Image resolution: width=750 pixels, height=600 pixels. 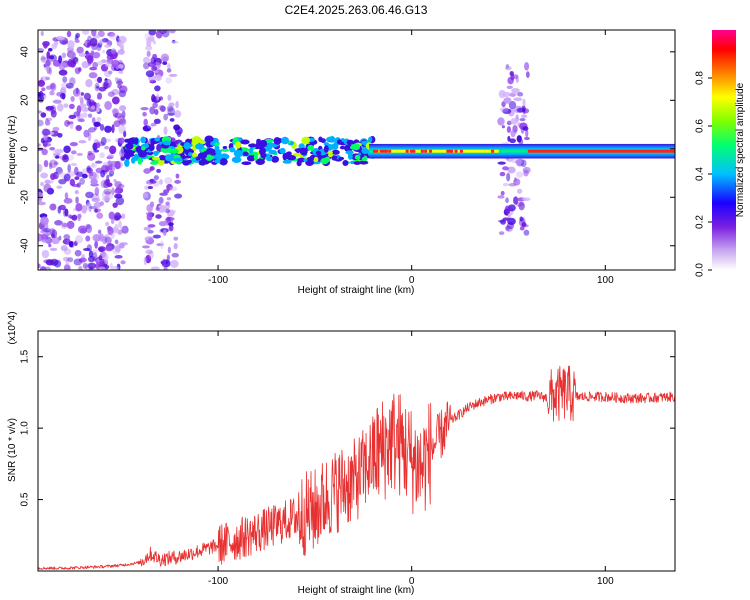 What do you see at coordinates (356, 590) in the screenshot?
I see `snr-x-label: Height of straight line (km)` at bounding box center [356, 590].